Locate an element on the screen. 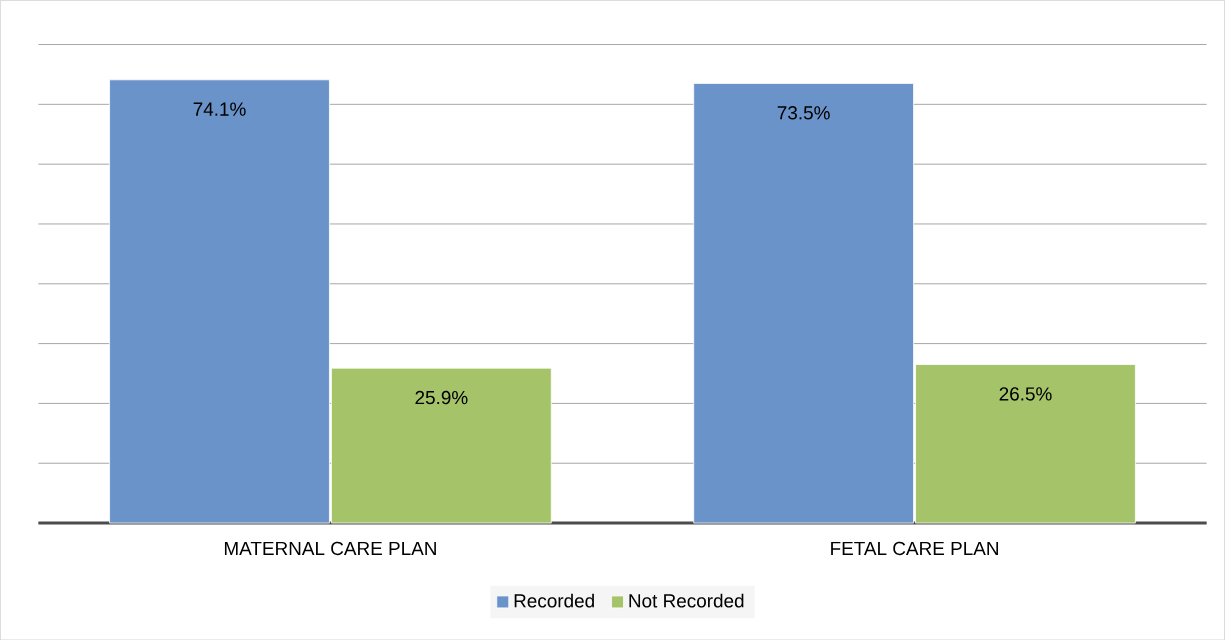  data-label: 26.5% is located at coordinates (1025, 394).